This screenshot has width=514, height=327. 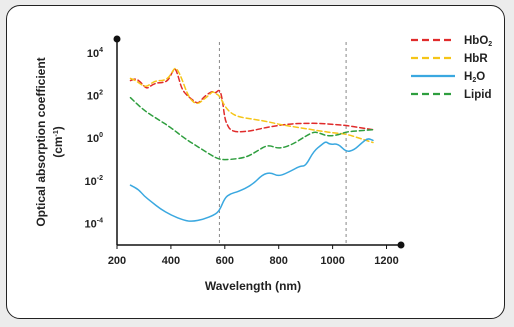 What do you see at coordinates (117, 39) in the screenshot?
I see `y-axis-endpoint` at bounding box center [117, 39].